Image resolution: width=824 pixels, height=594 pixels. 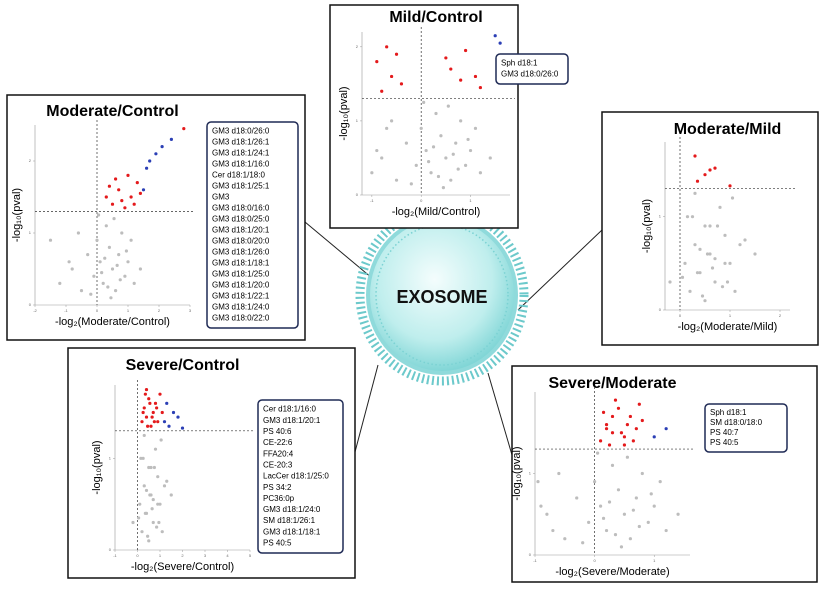 I want to click on x-tick-label: -1, so click(x=372, y=200).